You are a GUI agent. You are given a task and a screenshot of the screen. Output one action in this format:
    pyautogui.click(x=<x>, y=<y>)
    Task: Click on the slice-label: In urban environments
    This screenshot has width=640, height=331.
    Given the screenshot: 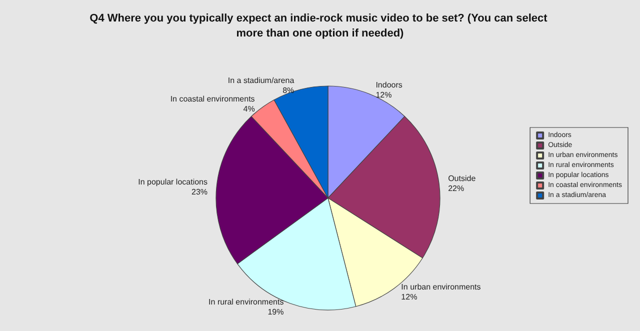 What is the action you would take?
    pyautogui.click(x=441, y=287)
    